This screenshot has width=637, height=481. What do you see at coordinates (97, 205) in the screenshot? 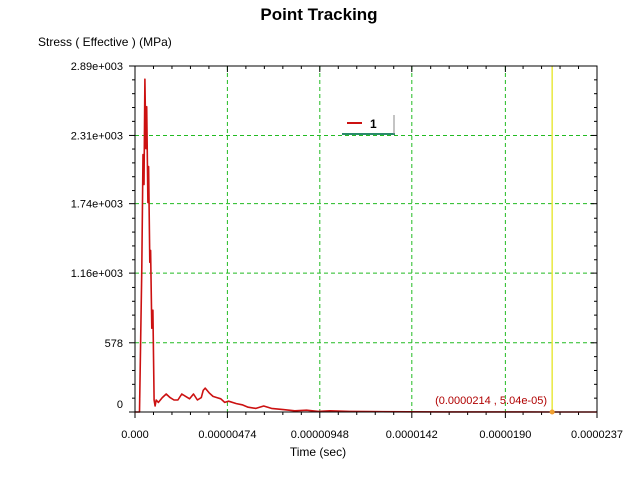
I see `y-tick-label: 1.74e+003` at bounding box center [97, 205].